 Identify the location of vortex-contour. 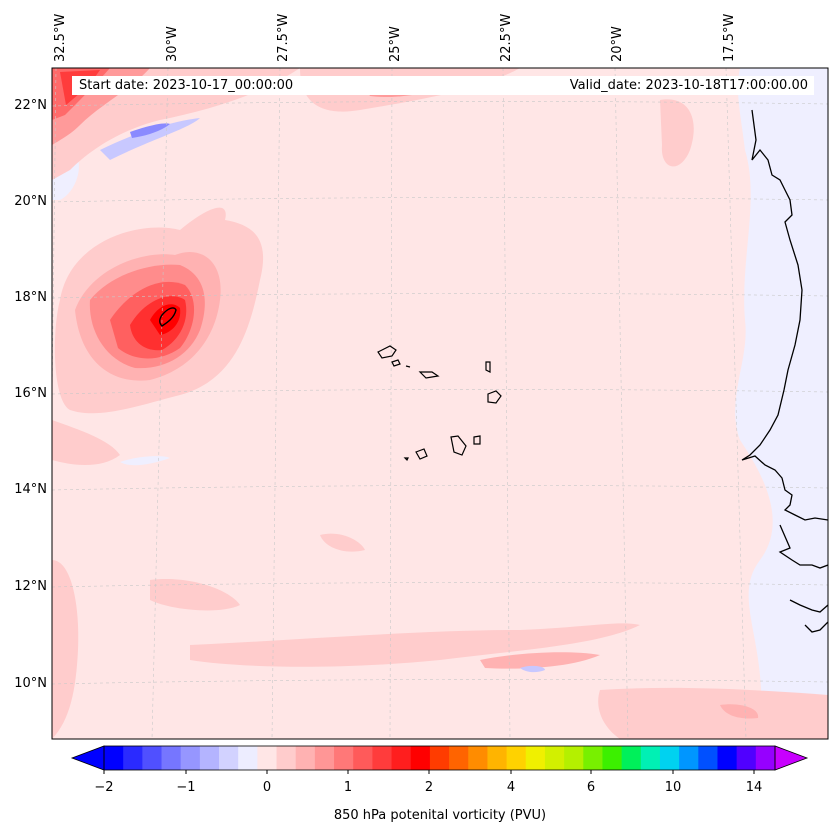
(168, 317).